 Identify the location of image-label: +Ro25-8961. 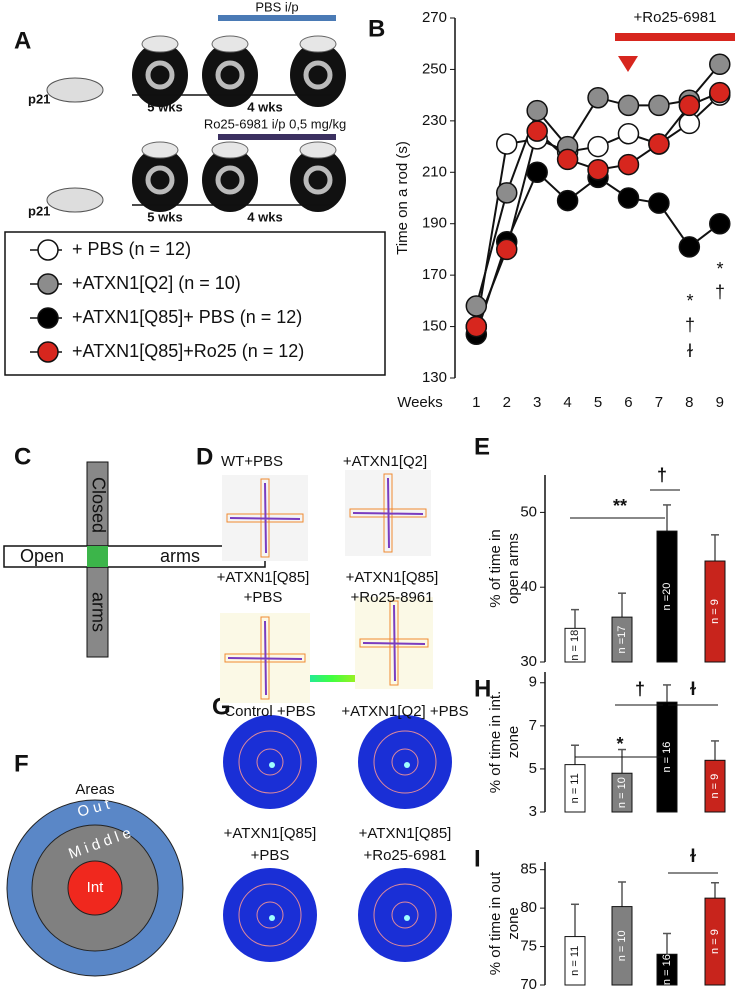
(392, 597).